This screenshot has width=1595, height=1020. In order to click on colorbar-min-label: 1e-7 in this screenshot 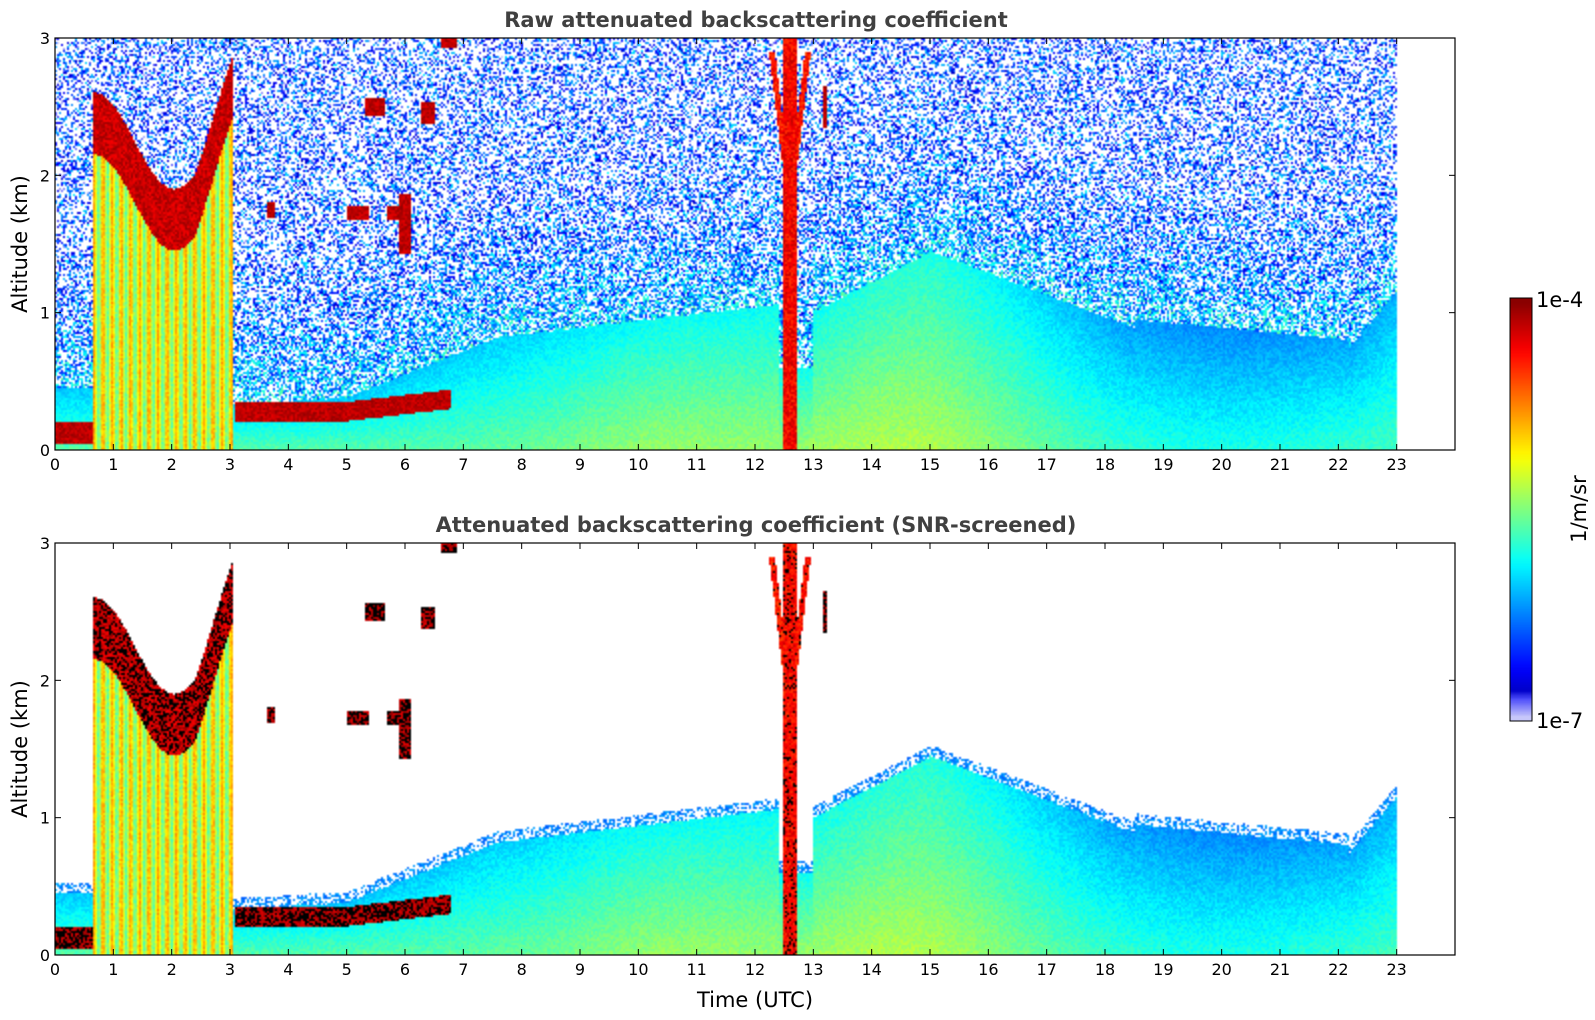, I will do `click(1559, 721)`.